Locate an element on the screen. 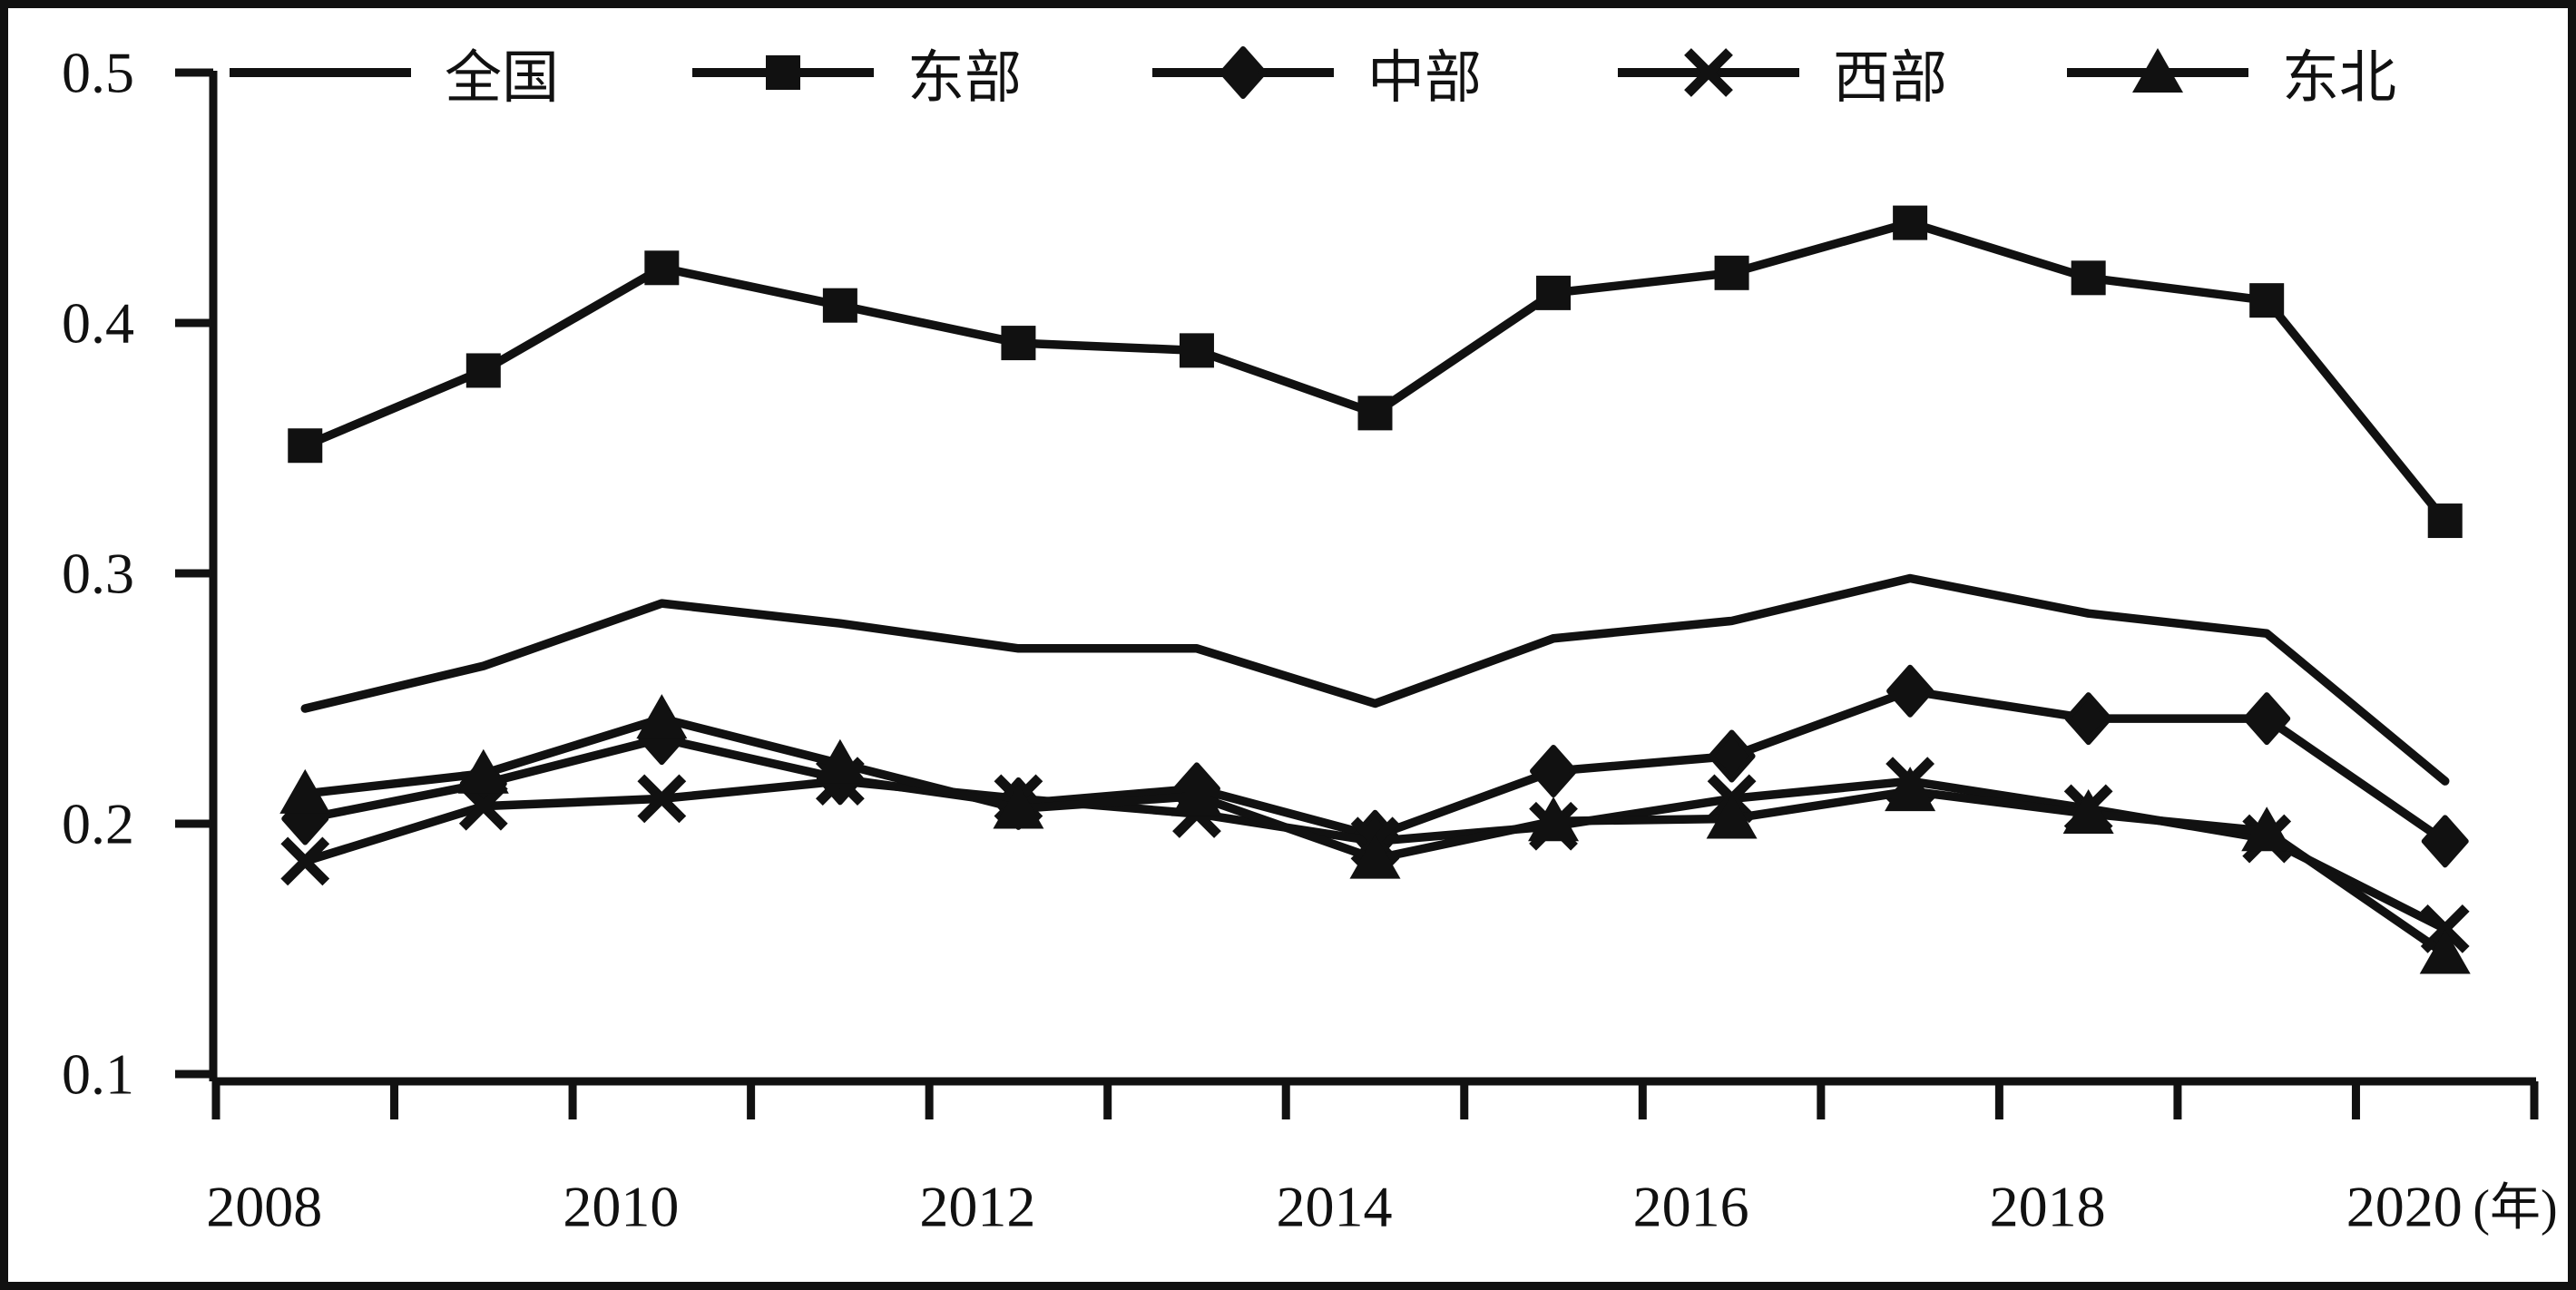 Image resolution: width=2576 pixels, height=1290 pixels. x-axis-tick-label: 2010 is located at coordinates (621, 1207).